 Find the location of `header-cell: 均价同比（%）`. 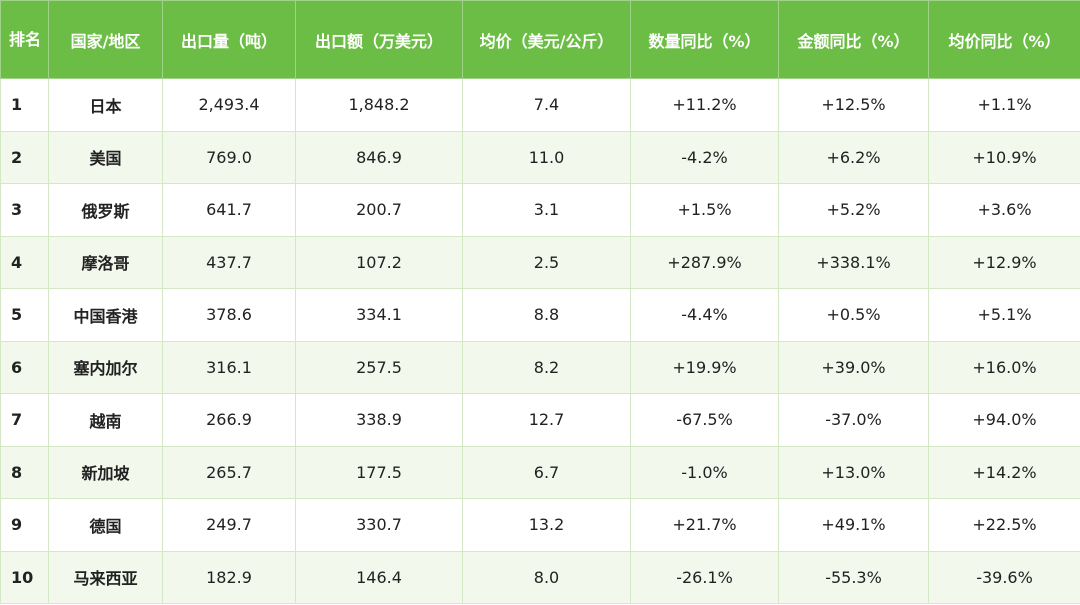

header-cell: 均价同比（%） is located at coordinates (1004, 39).